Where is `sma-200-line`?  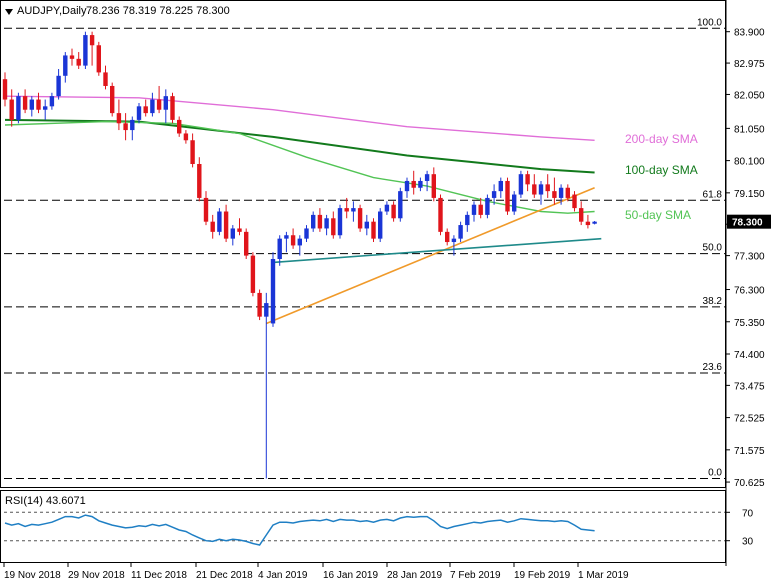
sma-200-line is located at coordinates (299, 118).